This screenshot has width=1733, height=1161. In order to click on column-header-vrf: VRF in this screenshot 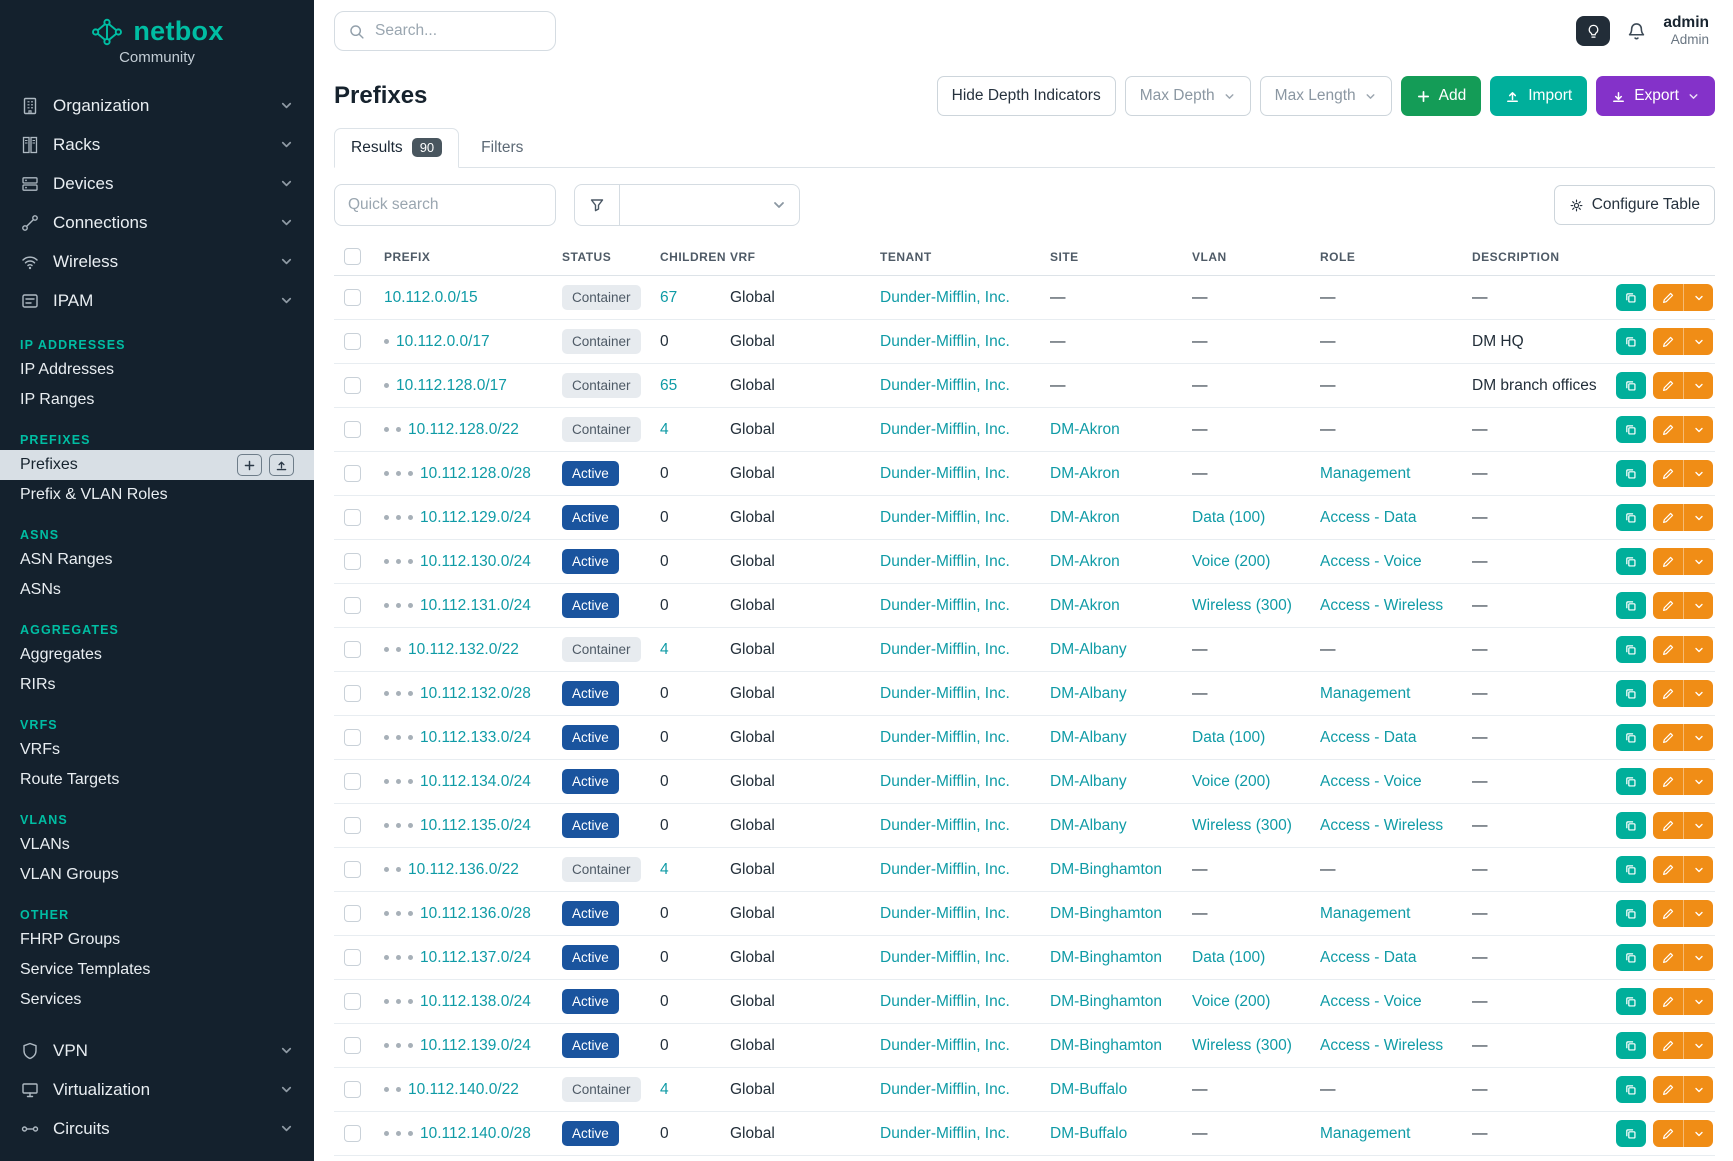, I will do `click(795, 258)`.